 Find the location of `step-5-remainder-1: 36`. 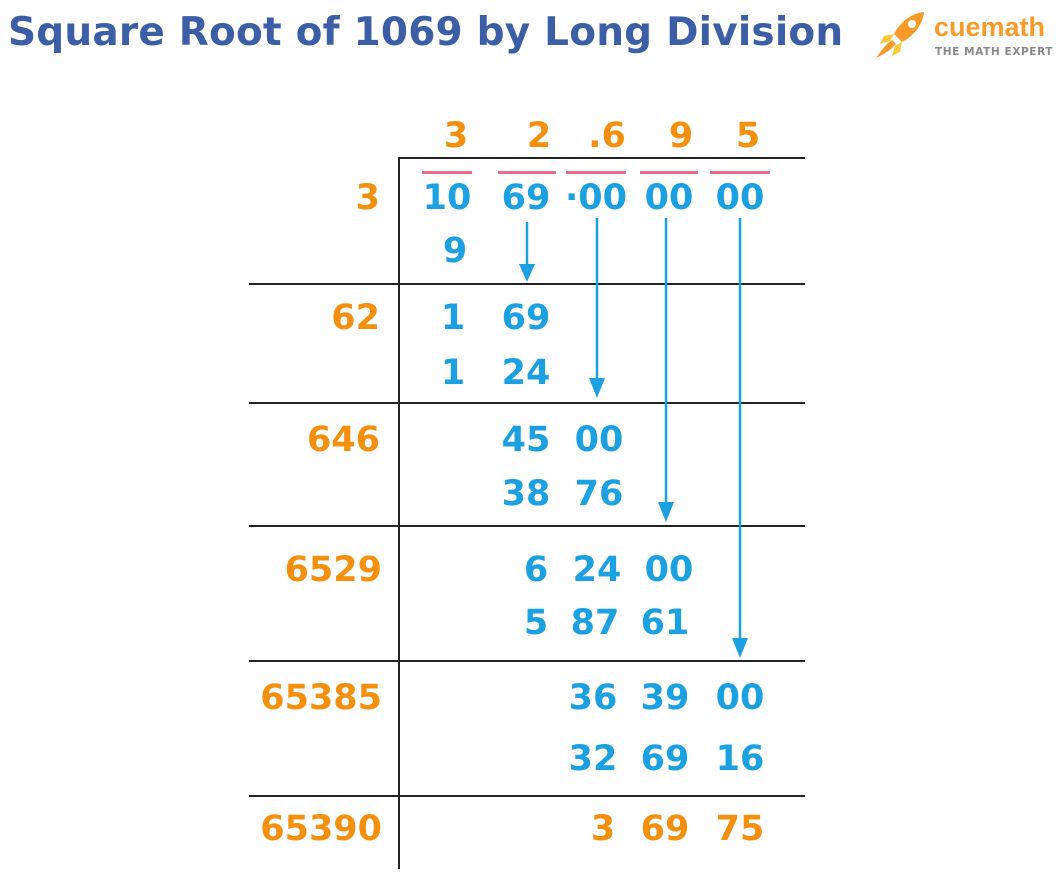

step-5-remainder-1: 36 is located at coordinates (593, 698).